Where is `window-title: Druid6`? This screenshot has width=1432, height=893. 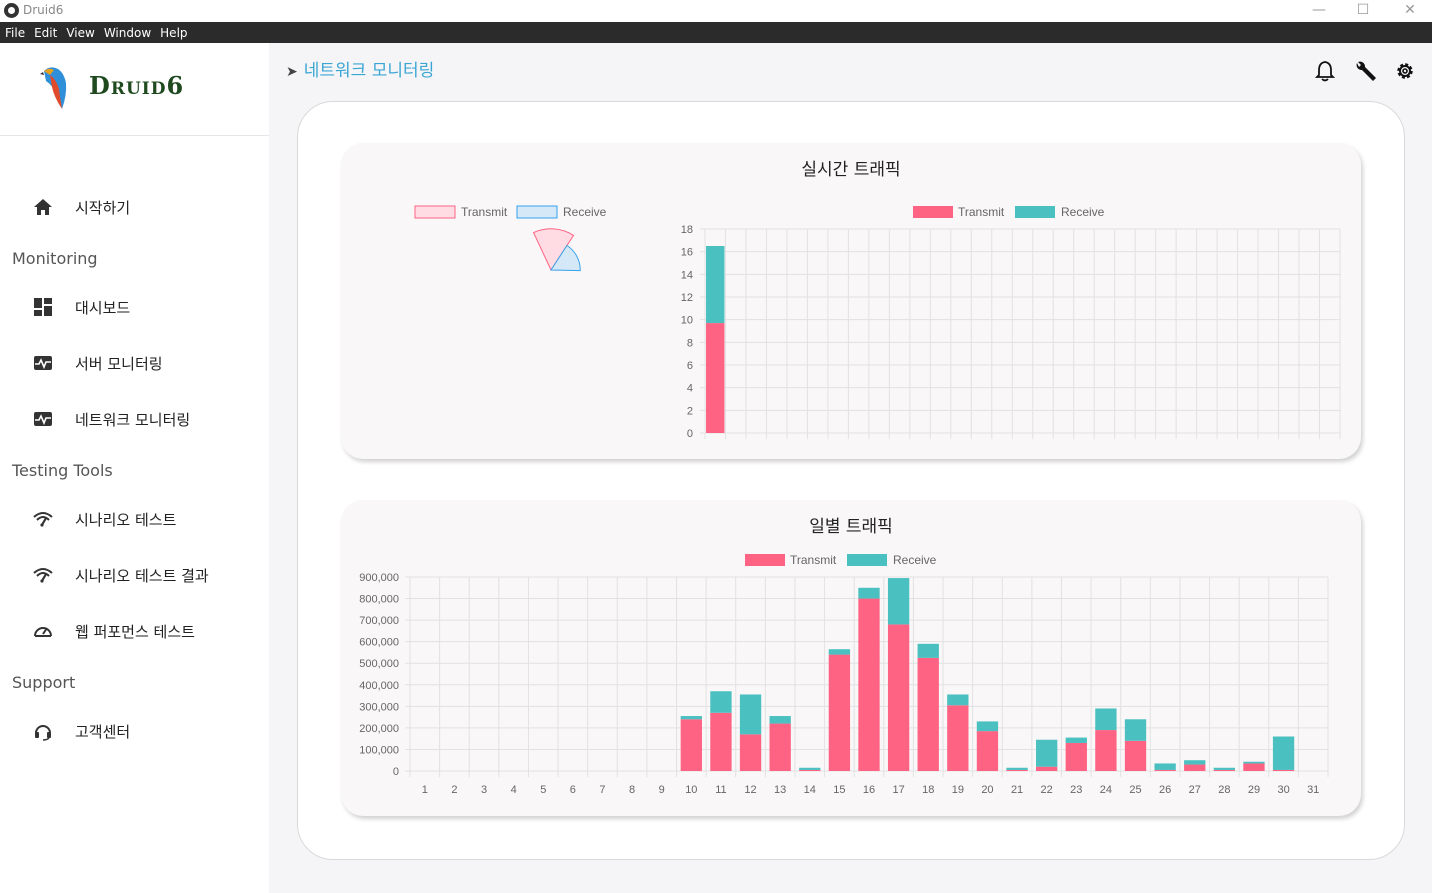 window-title: Druid6 is located at coordinates (43, 10).